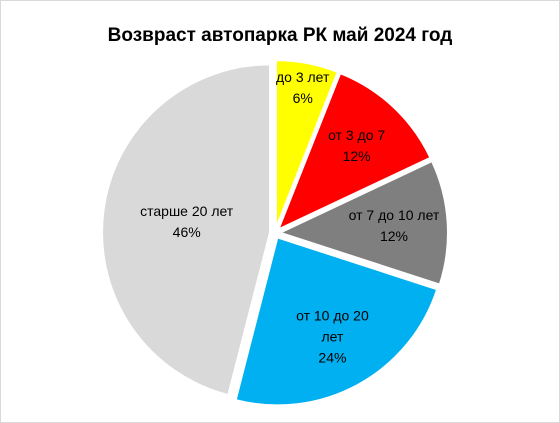  What do you see at coordinates (332, 326) in the screenshot?
I see `slice-category: от 10 до 20 лет` at bounding box center [332, 326].